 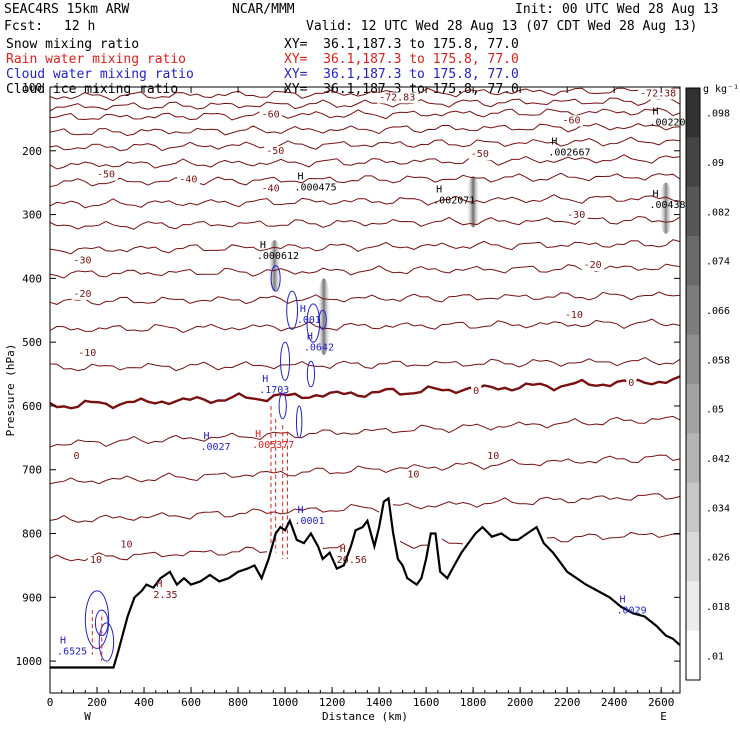 I want to click on y-axis-label: Pressure (hPa), so click(x=10, y=390).